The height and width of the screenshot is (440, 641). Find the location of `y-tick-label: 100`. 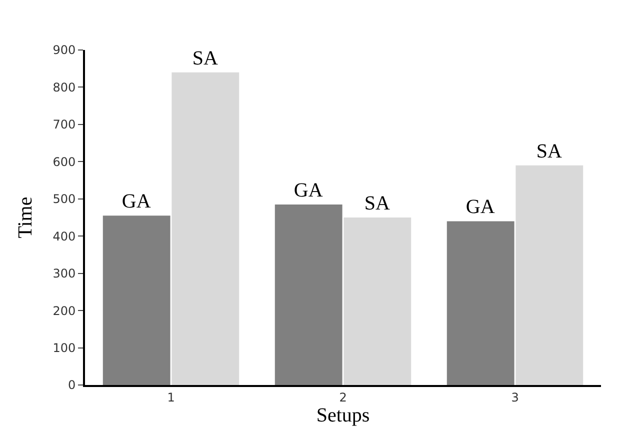

y-tick-label: 100 is located at coordinates (64, 347).